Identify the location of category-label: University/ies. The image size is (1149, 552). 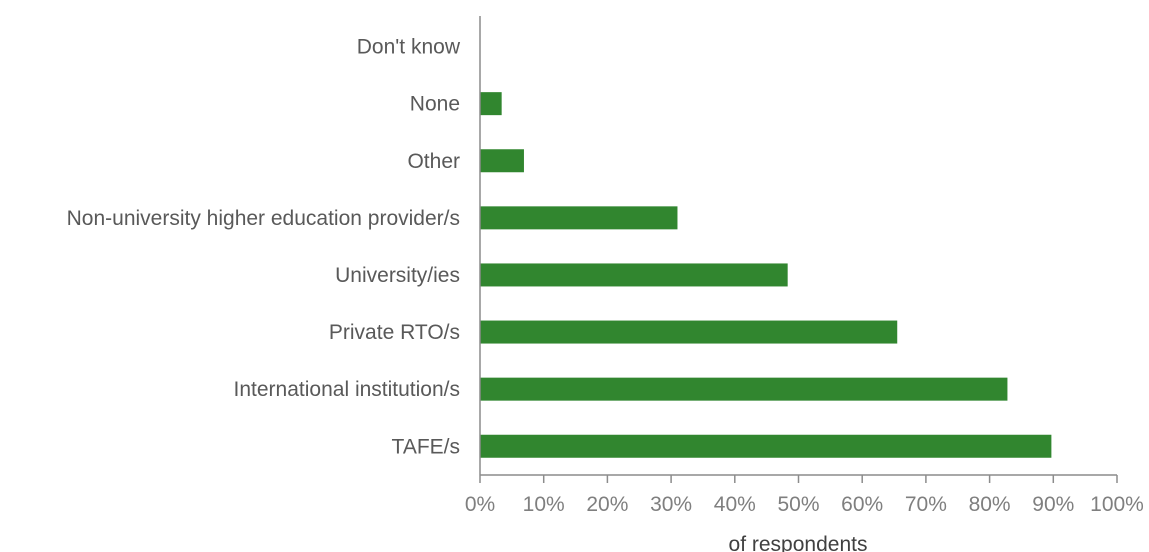
(397, 275).